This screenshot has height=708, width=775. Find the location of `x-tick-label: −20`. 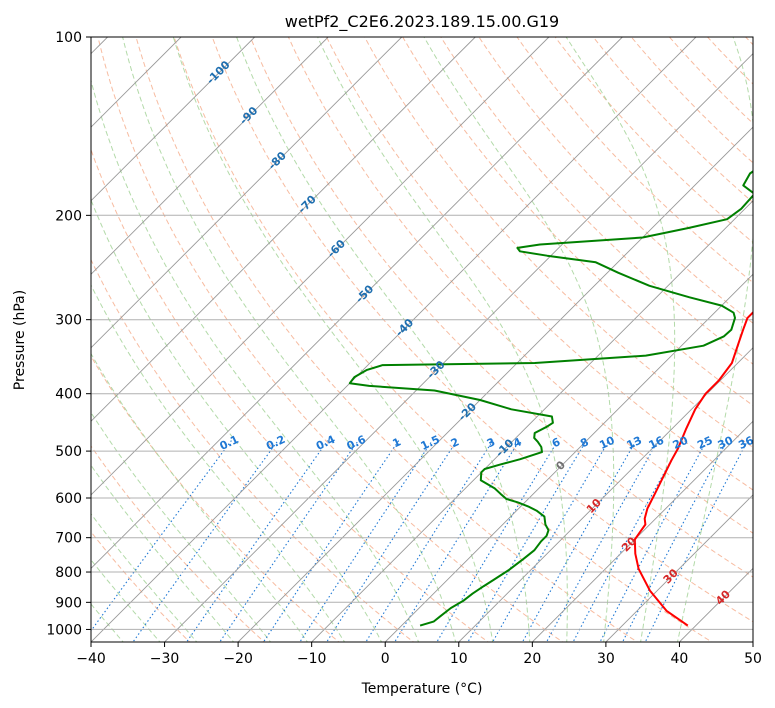

x-tick-label: −20 is located at coordinates (238, 659).